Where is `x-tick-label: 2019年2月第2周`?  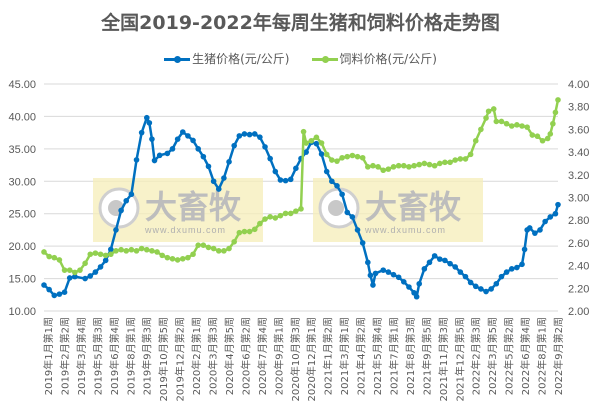 x-tick-label: 2019年2月第2周 is located at coordinates (64, 356).